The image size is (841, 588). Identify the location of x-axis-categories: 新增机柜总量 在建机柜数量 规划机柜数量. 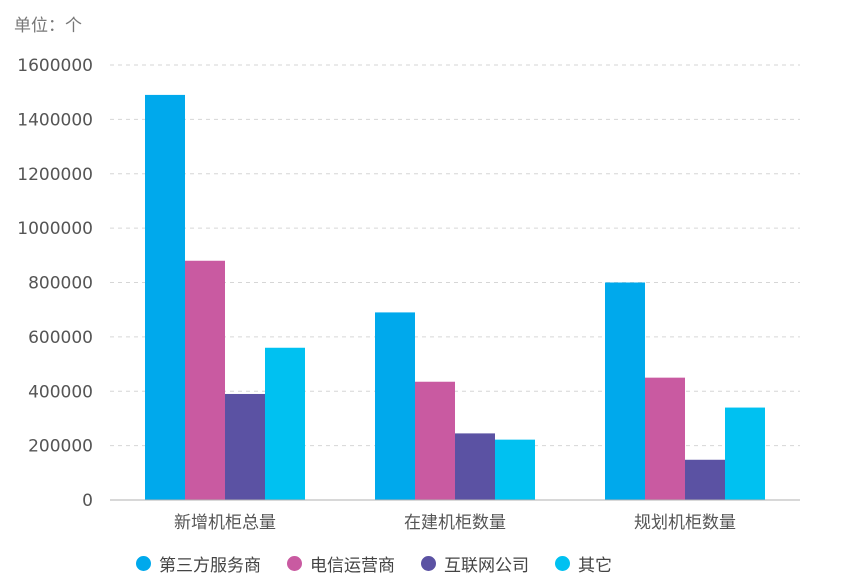
(455, 523).